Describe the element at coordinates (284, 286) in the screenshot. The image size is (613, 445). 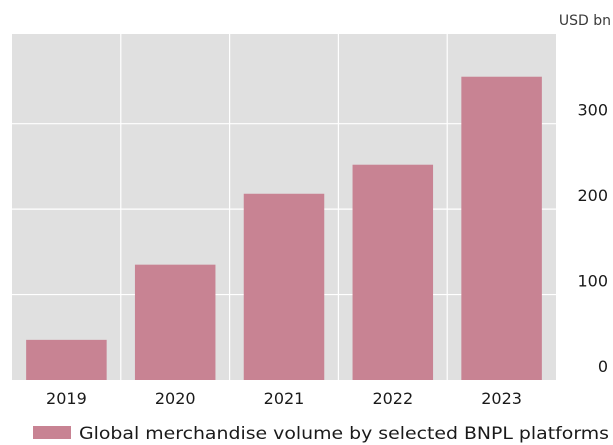
I see `bar-2021` at that location.